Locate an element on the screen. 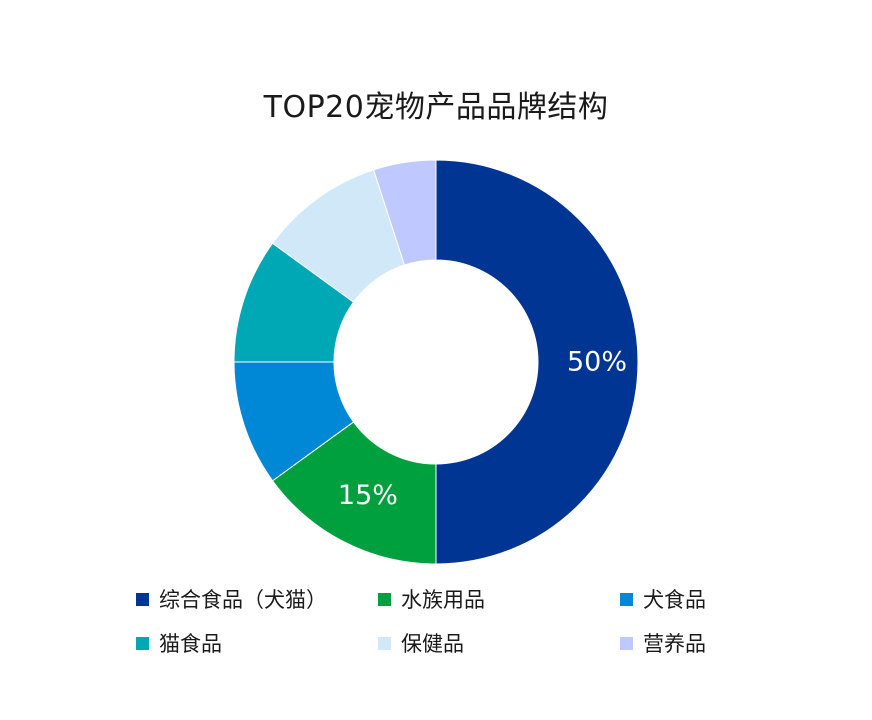 The height and width of the screenshot is (720, 872). chart-legend: 综合食品（犬猫） 水族用品 犬食品猫食品 保健品 营养品 is located at coordinates (456, 621).